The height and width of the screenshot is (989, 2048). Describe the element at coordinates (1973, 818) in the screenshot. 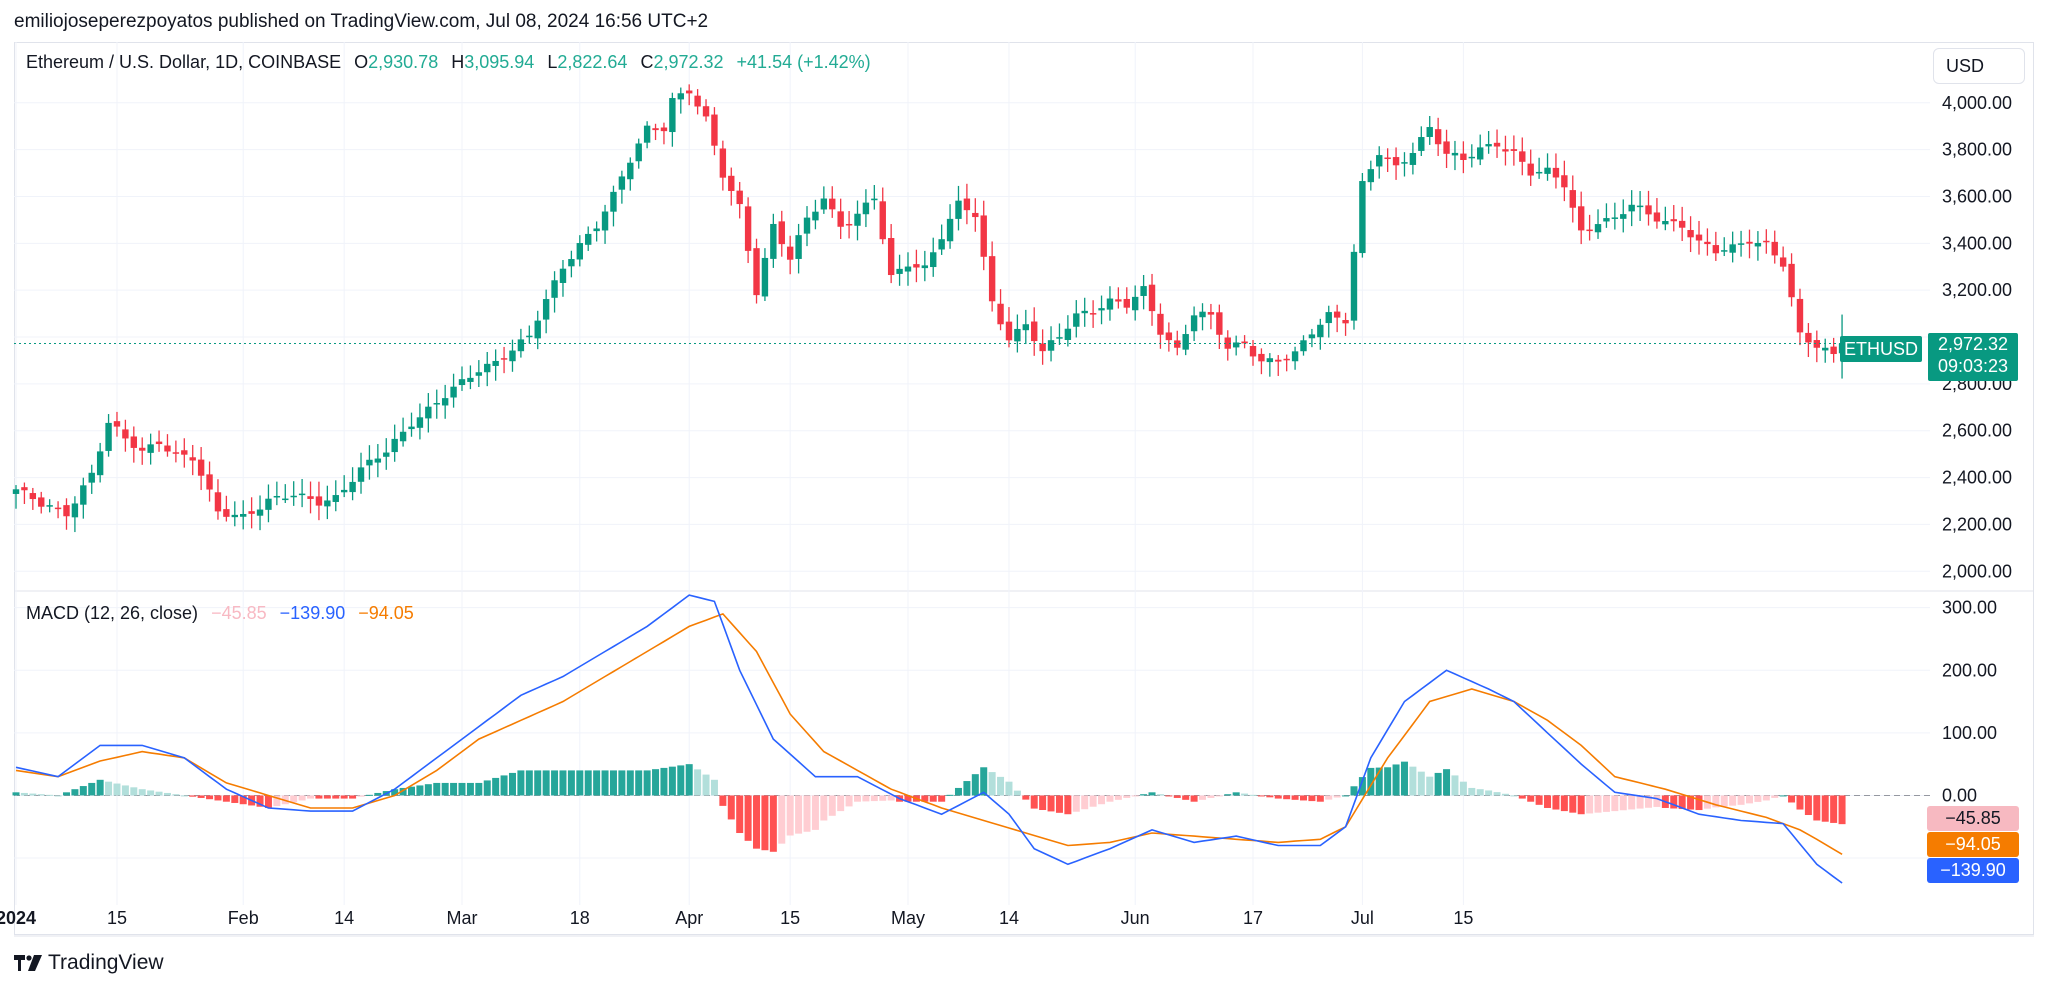

I see `histogram-value-tag: −45.85` at that location.